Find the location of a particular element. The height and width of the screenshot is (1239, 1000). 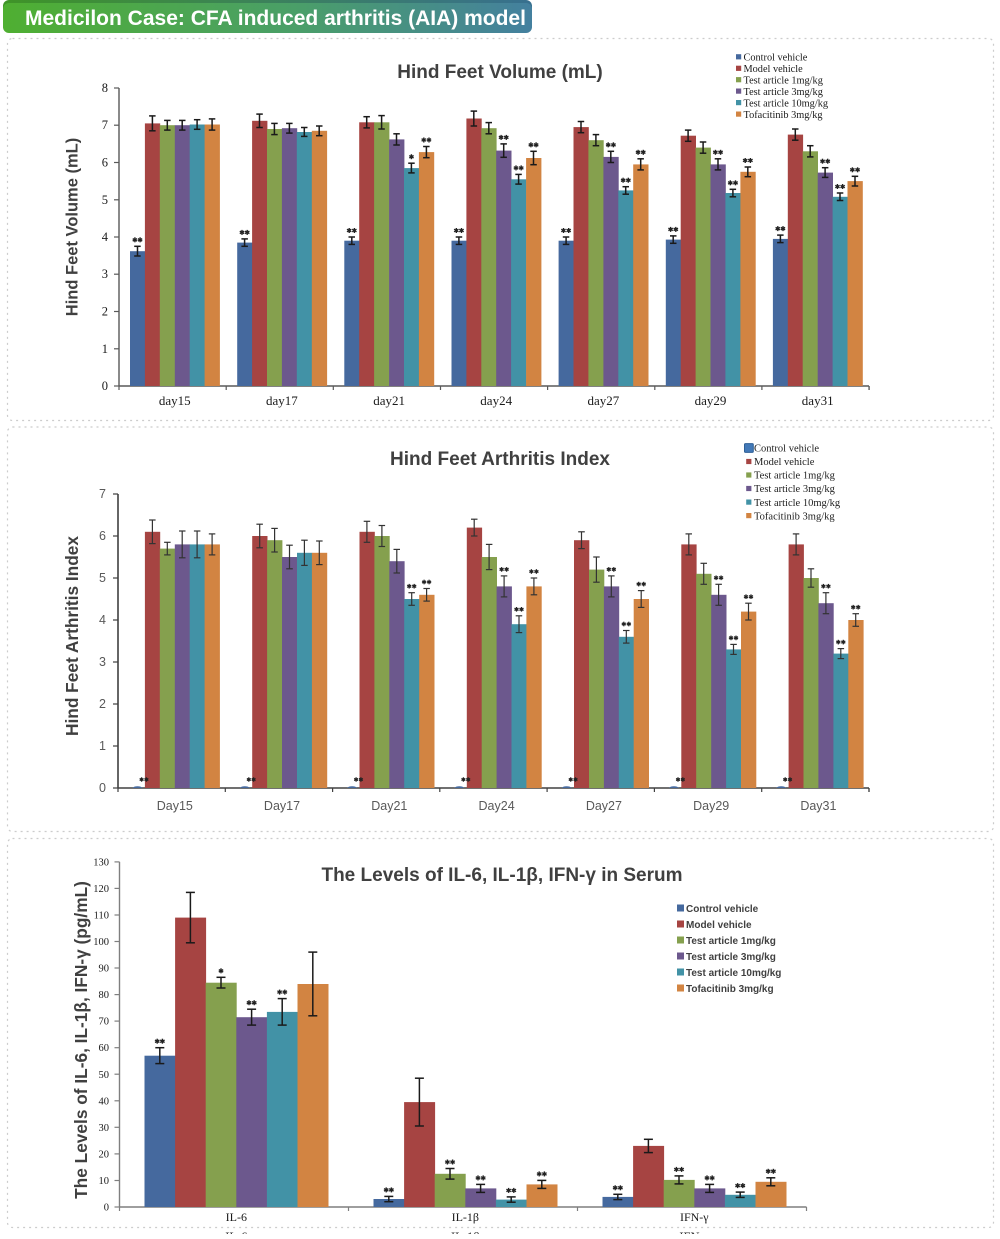

svg-text: 100 is located at coordinates (101, 942).